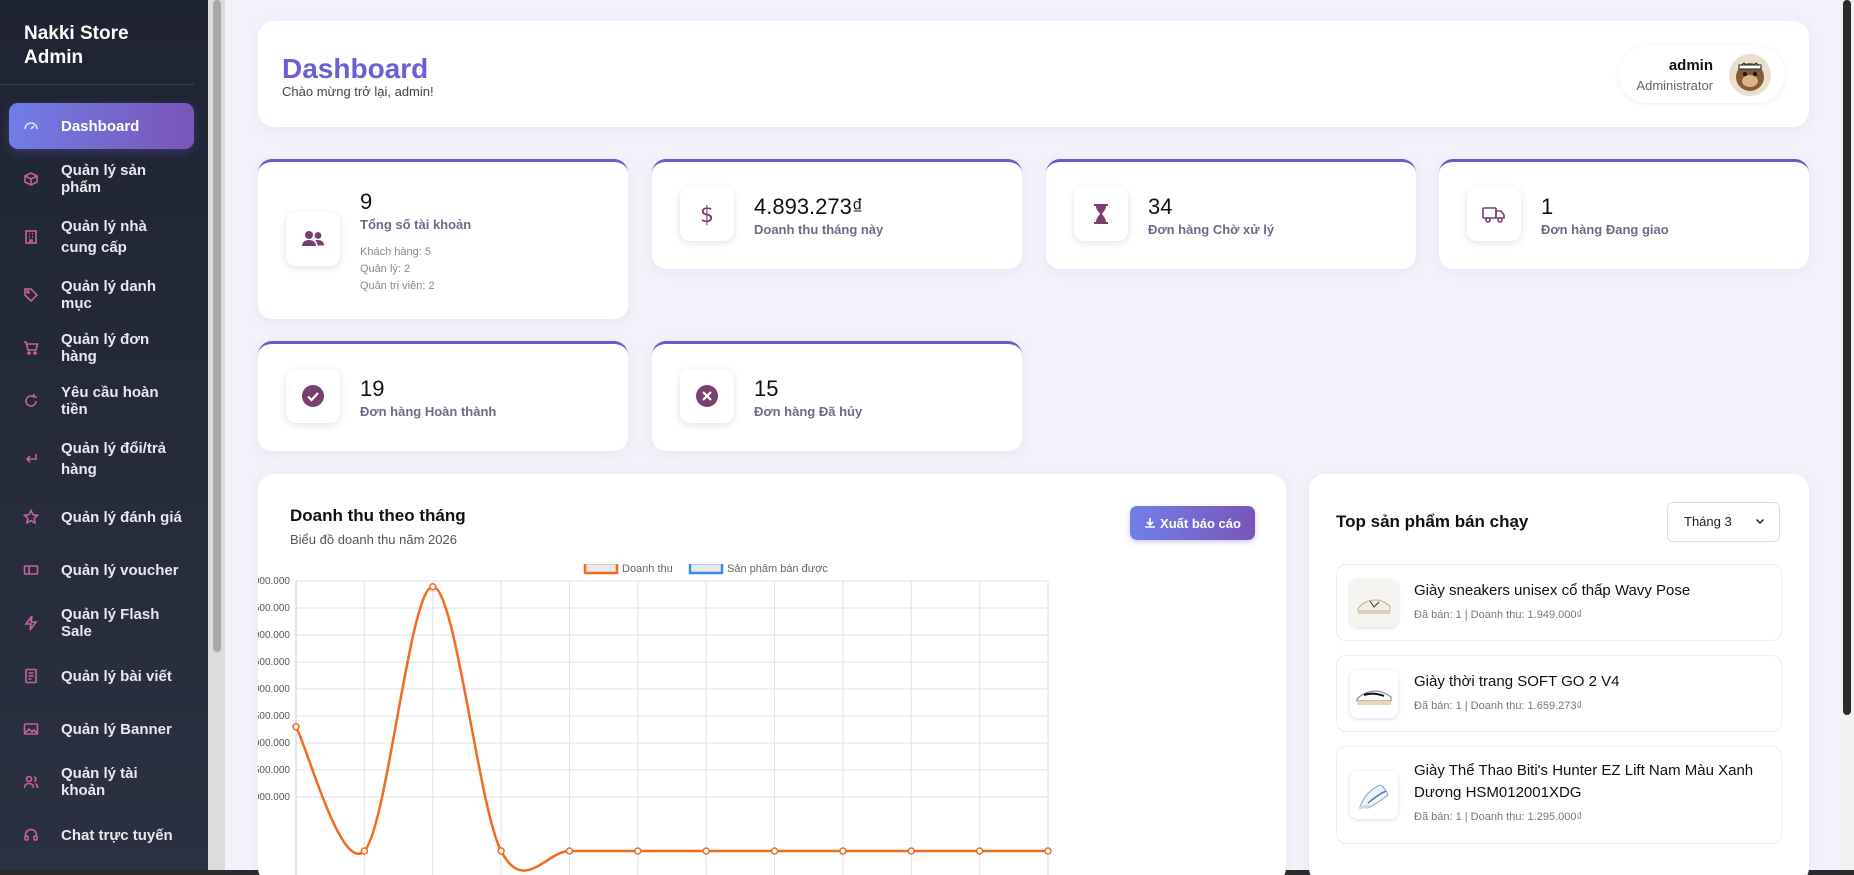 Image resolution: width=1854 pixels, height=875 pixels. I want to click on export-report-label: Xuất báo cáo, so click(1200, 523).